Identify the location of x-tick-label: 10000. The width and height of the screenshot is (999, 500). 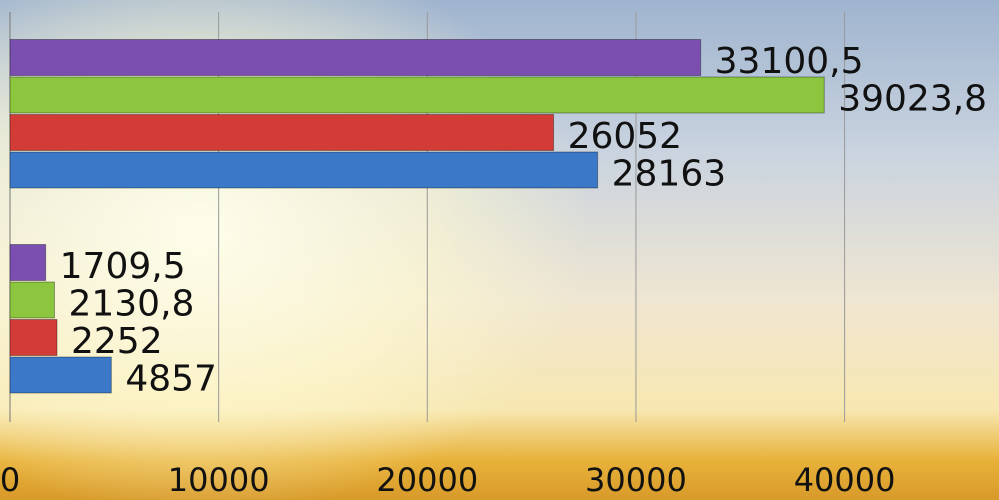
(219, 480).